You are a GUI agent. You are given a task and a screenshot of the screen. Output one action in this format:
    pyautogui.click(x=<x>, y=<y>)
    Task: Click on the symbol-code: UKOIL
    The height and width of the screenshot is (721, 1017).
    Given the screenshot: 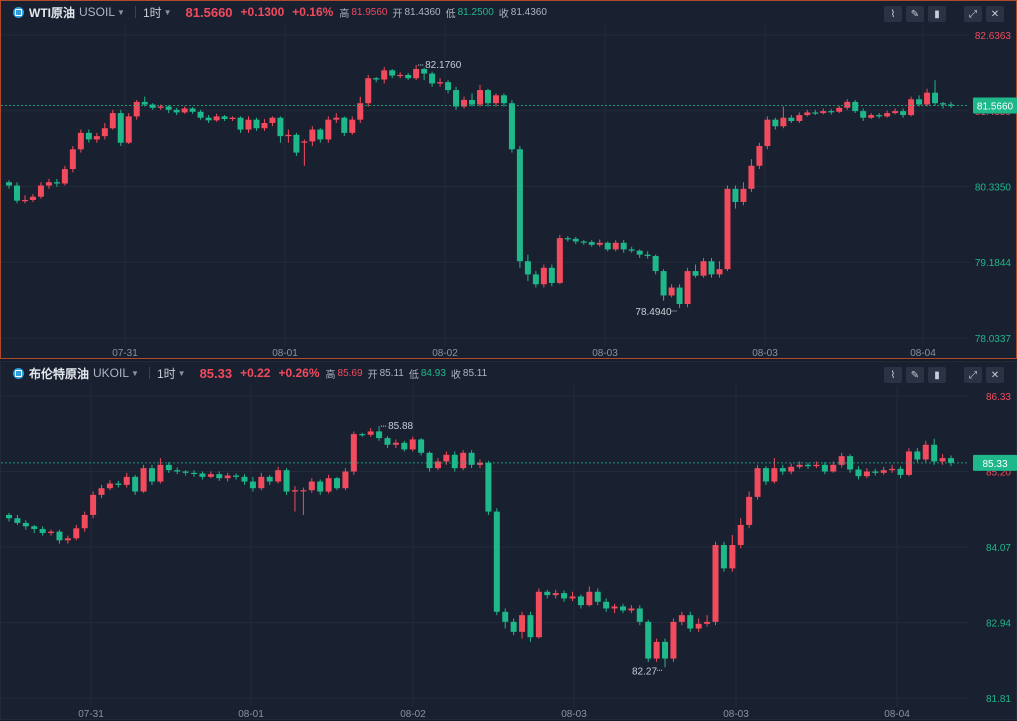 What is the action you would take?
    pyautogui.click(x=111, y=373)
    